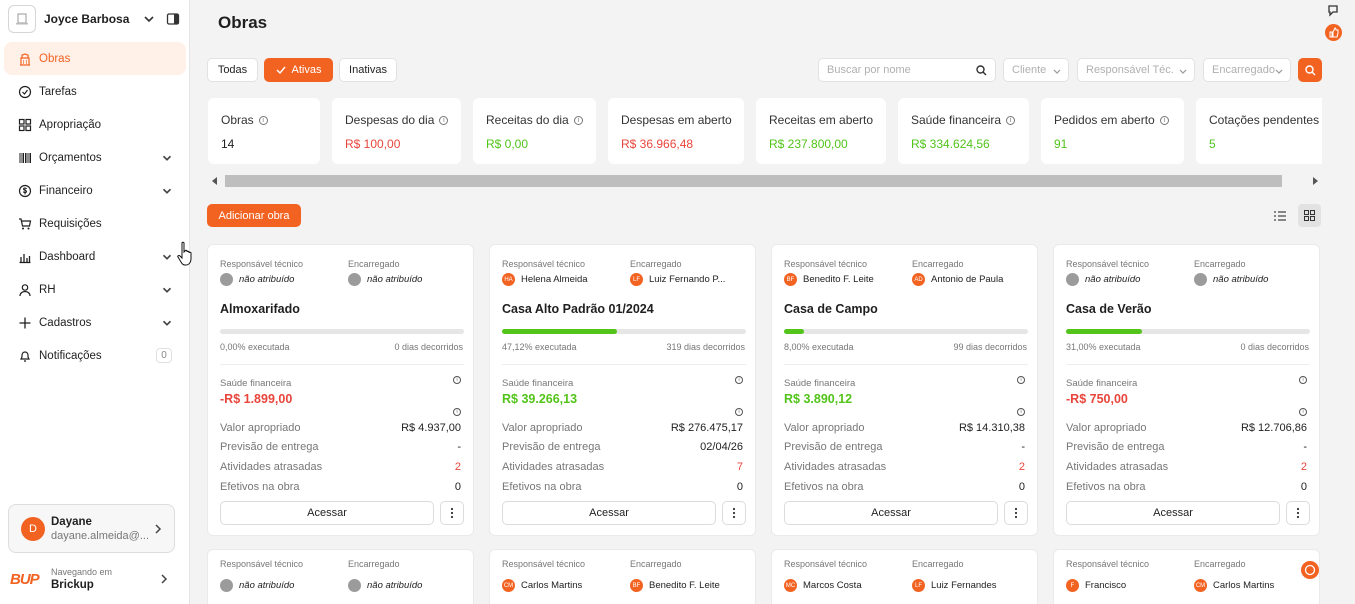 This screenshot has height=604, width=1355. Describe the element at coordinates (66, 190) in the screenshot. I see `sidebar-item-label: Financeiro` at that location.